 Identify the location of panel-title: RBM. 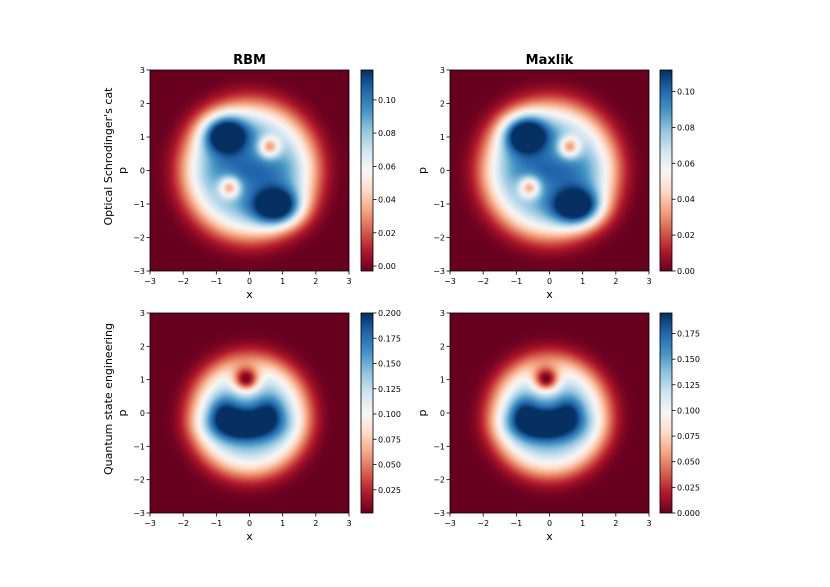
(249, 60).